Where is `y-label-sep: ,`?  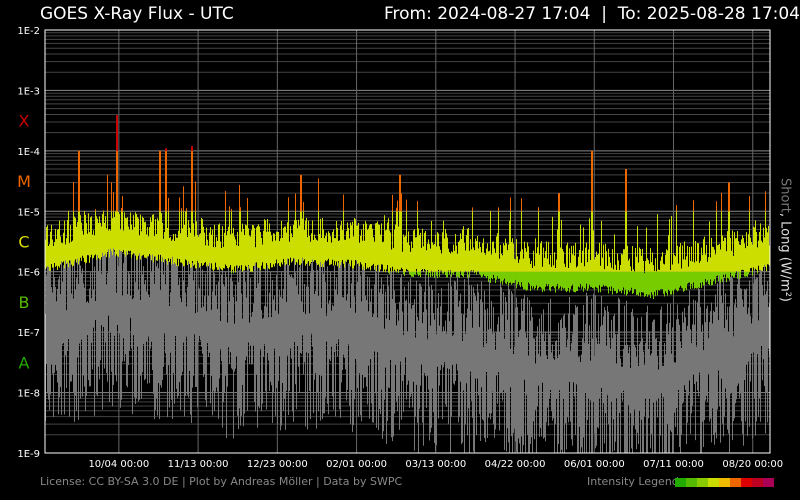 y-label-sep: , is located at coordinates (785, 217).